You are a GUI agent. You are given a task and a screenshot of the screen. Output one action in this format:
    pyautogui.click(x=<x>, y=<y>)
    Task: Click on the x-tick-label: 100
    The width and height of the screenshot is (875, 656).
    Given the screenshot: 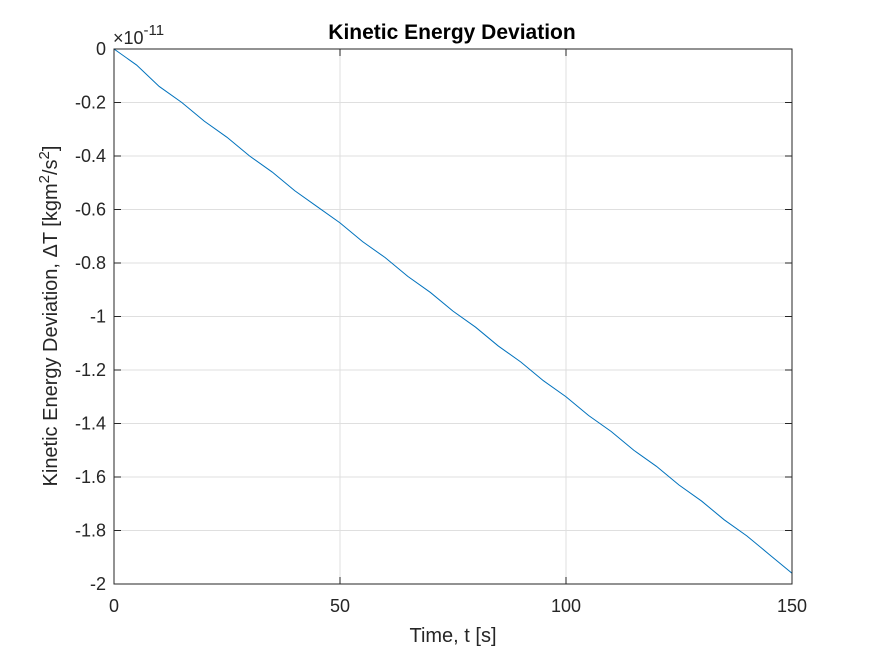 What is the action you would take?
    pyautogui.click(x=566, y=606)
    